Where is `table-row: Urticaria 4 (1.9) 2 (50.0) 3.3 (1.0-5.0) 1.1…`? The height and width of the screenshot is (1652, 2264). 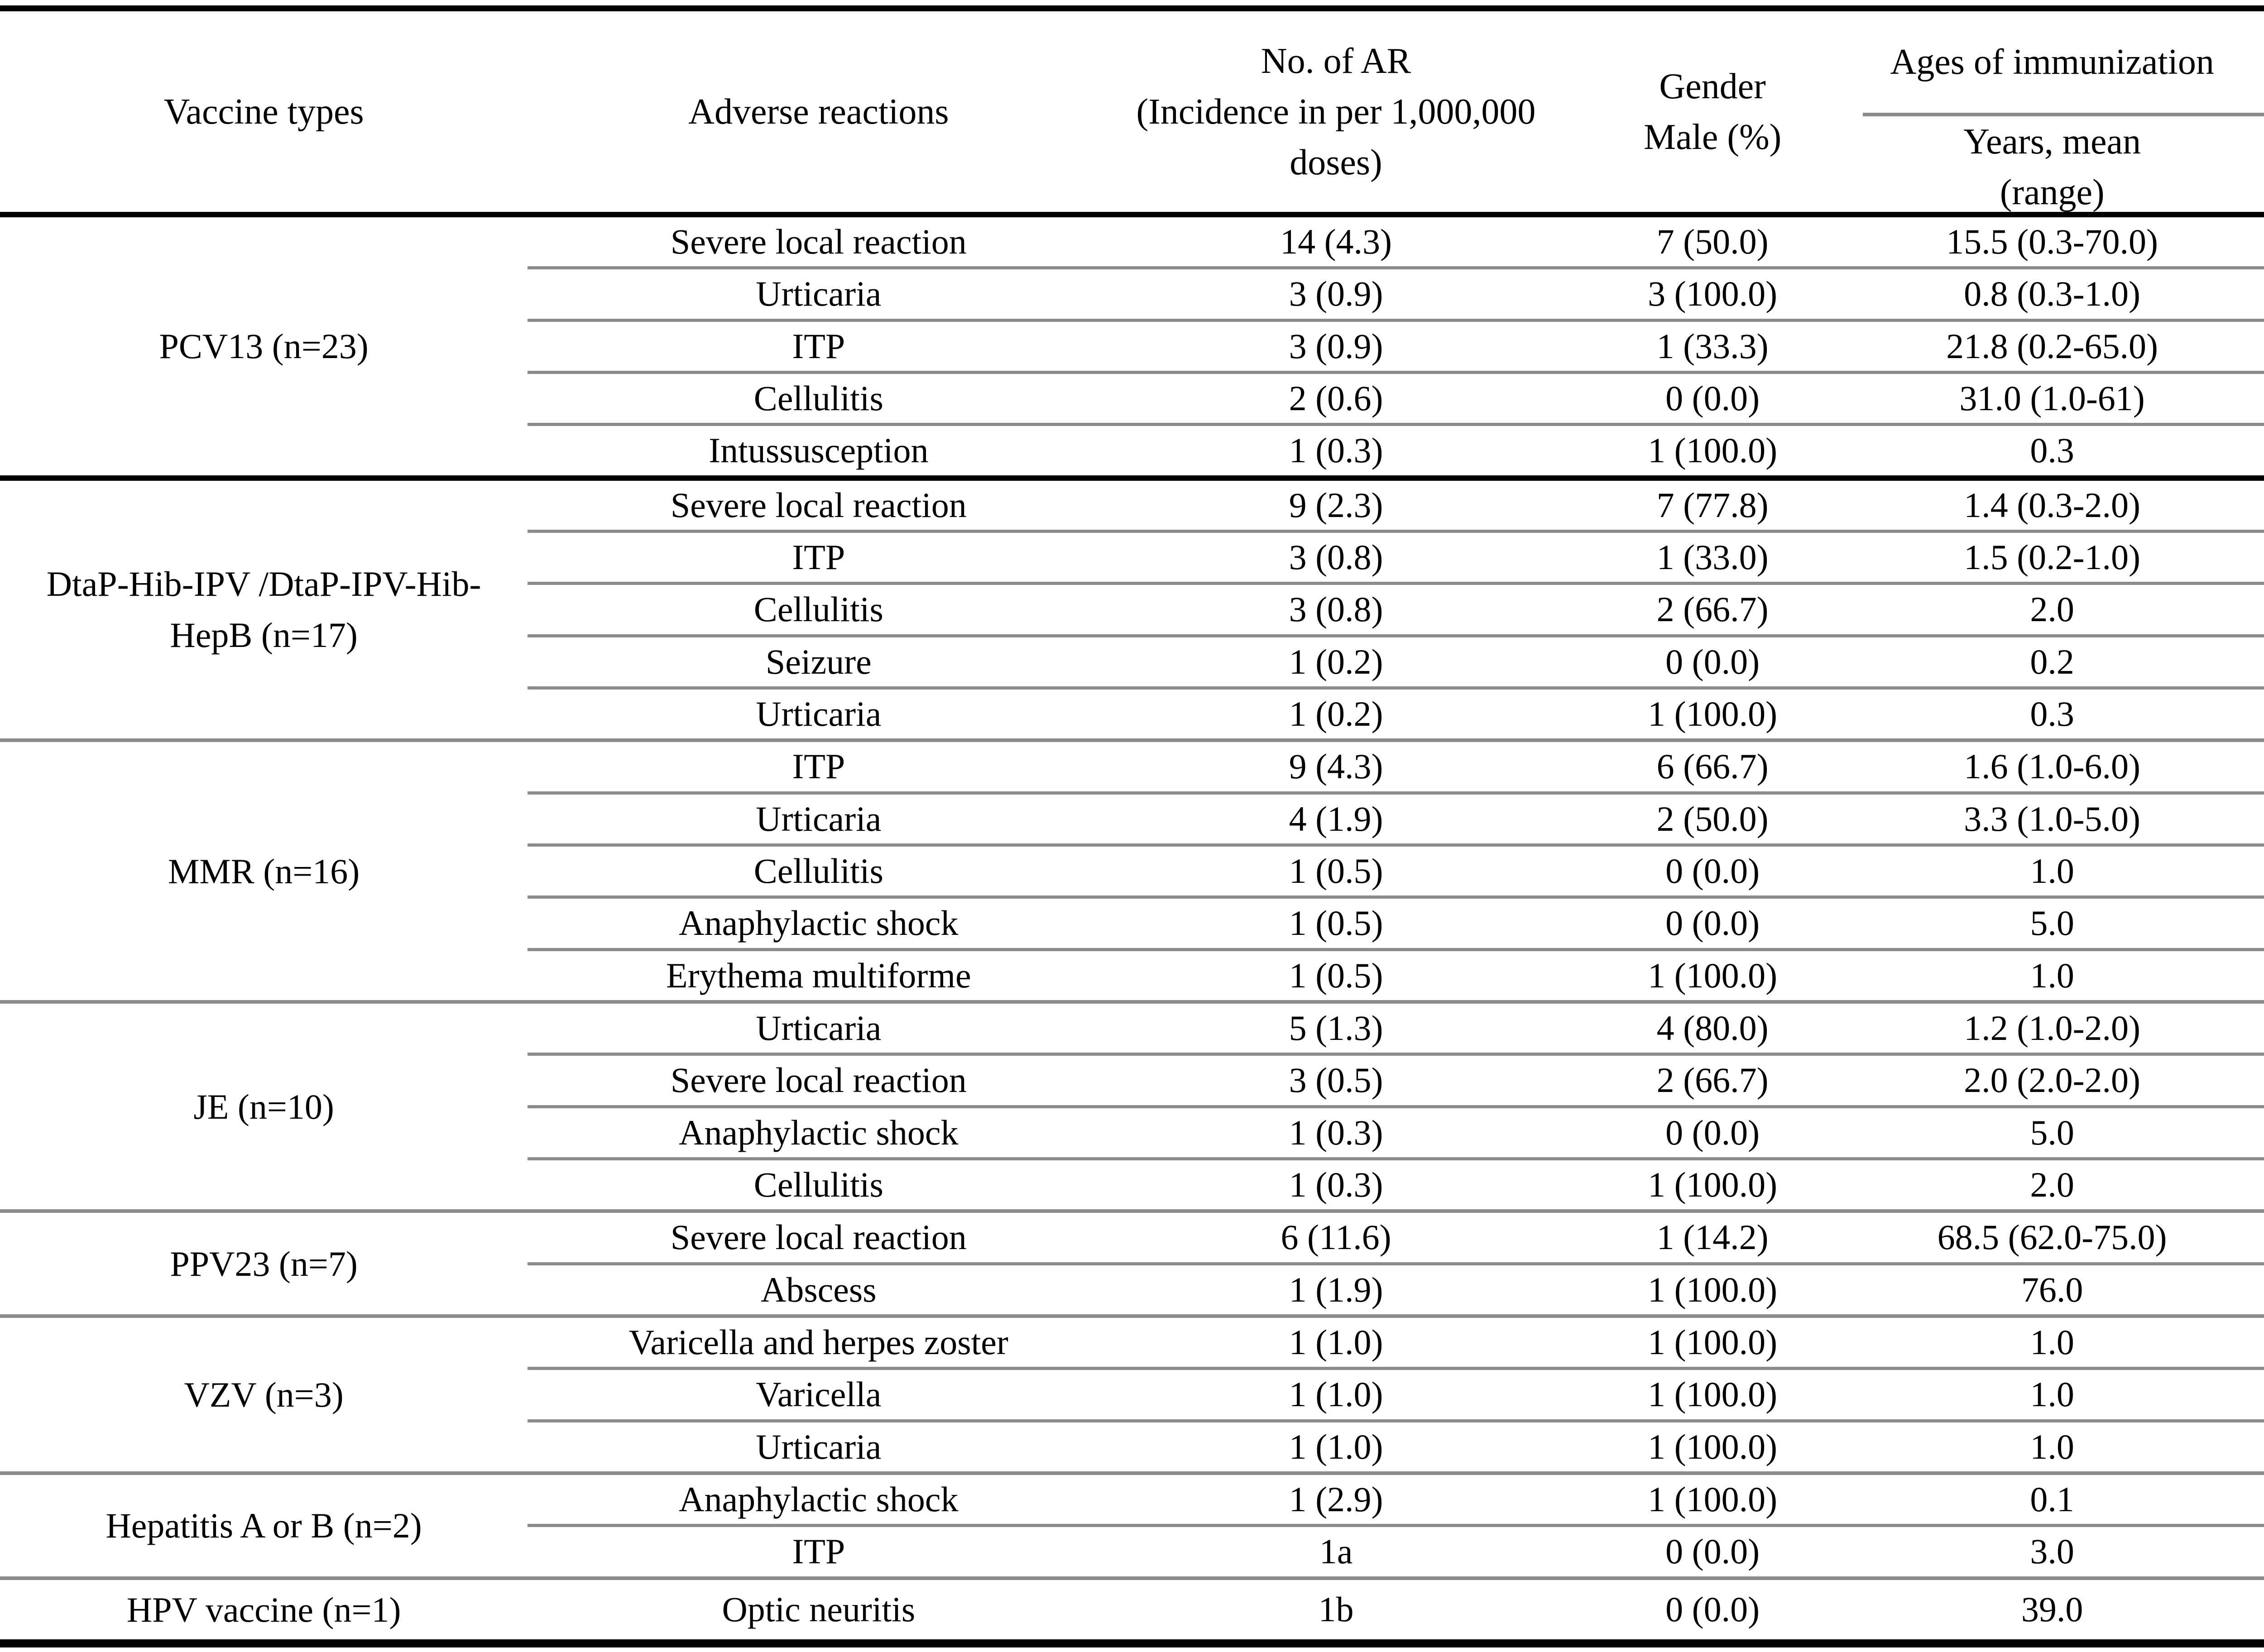 table-row: Urticaria 4 (1.9) 2 (50.0) 3.3 (1.0-5.0) 1.1… is located at coordinates (1396, 817).